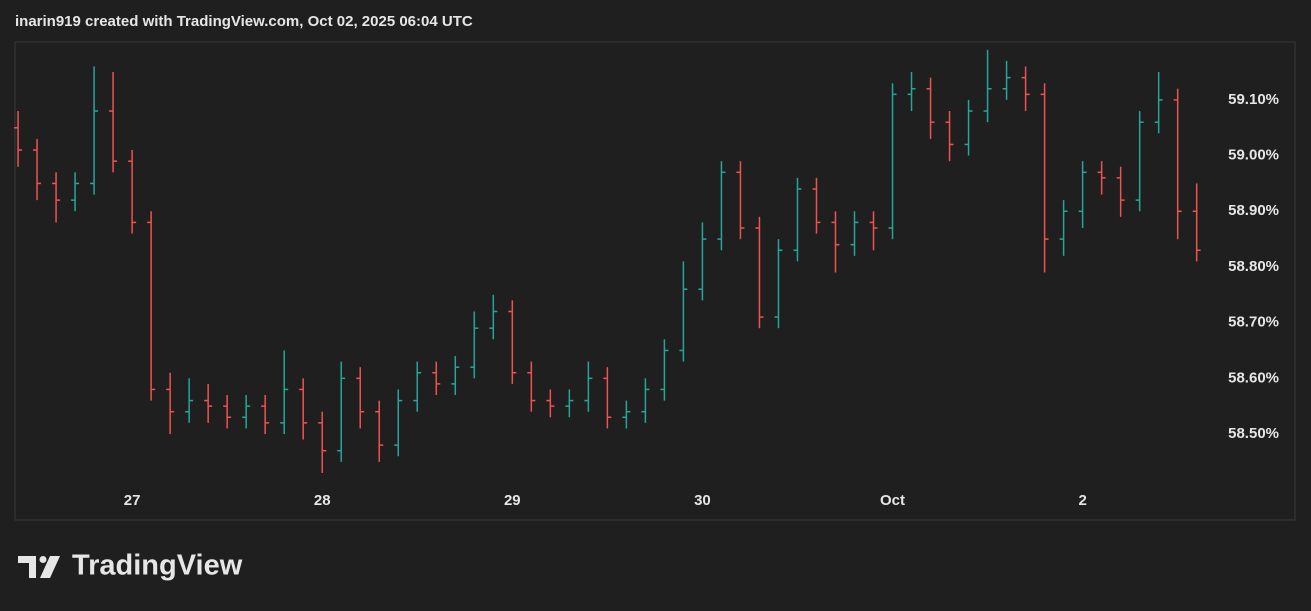 This screenshot has height=611, width=1311. What do you see at coordinates (1082, 500) in the screenshot?
I see `x-tick-label: 2` at bounding box center [1082, 500].